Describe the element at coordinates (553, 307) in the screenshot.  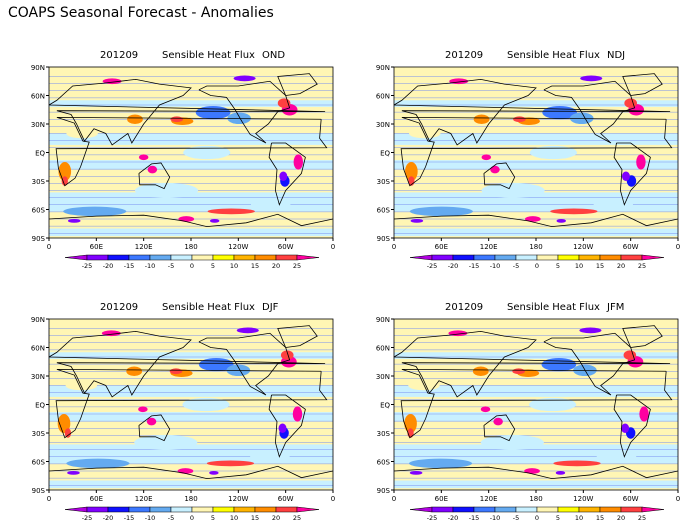
I see `panel-title-variable: Sensible Heat Flux` at that location.